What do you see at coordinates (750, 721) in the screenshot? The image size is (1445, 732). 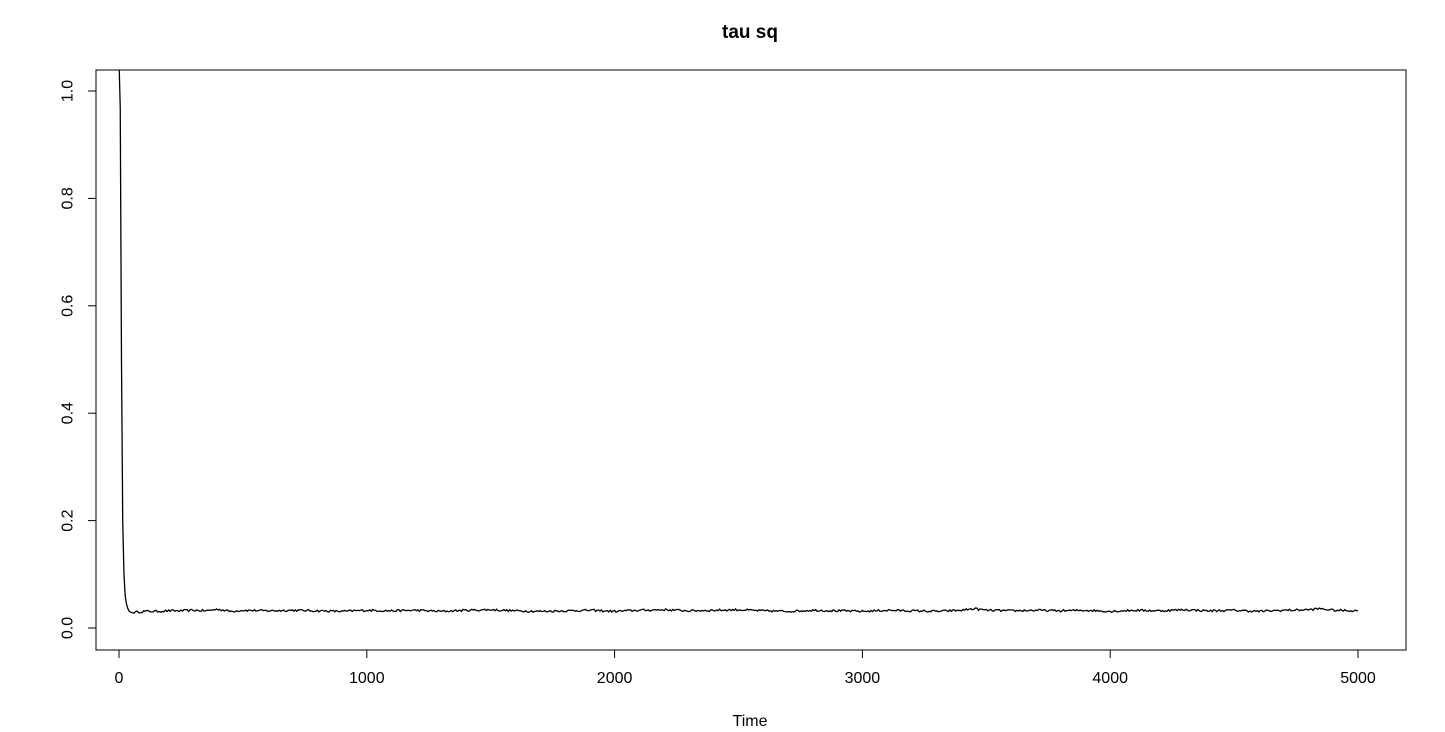 I see `x-axis-label: Time` at bounding box center [750, 721].